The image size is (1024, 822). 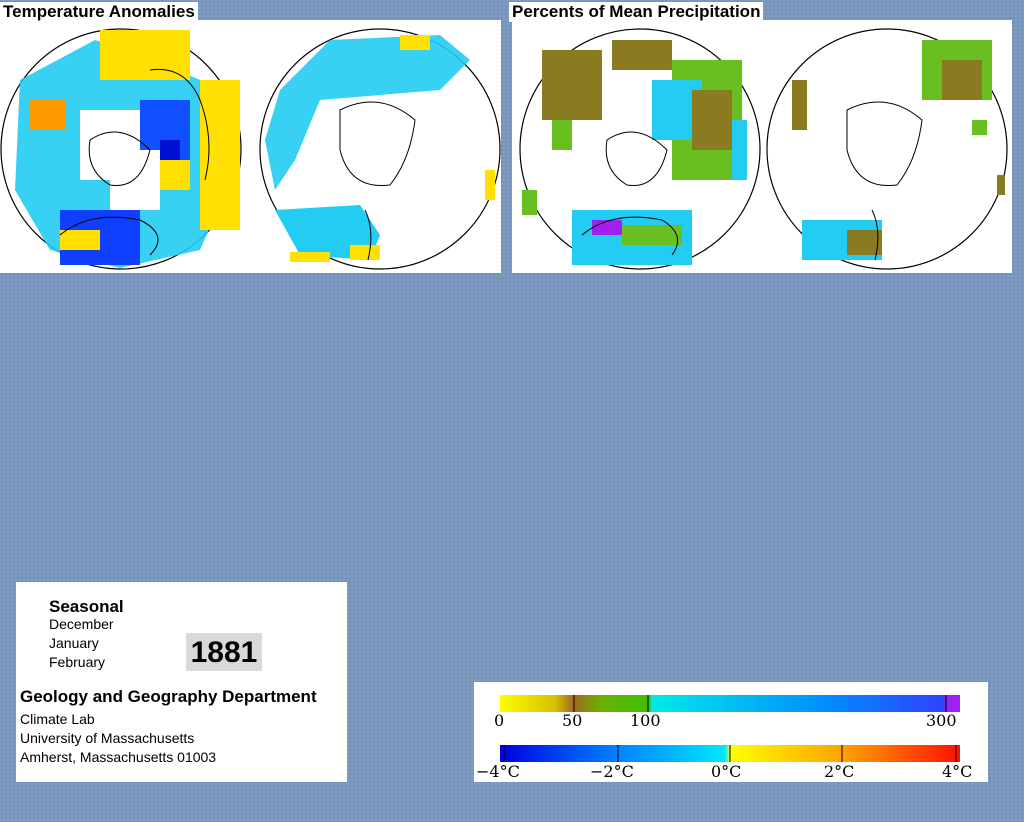 What do you see at coordinates (81, 624) in the screenshot?
I see `month-label: December` at bounding box center [81, 624].